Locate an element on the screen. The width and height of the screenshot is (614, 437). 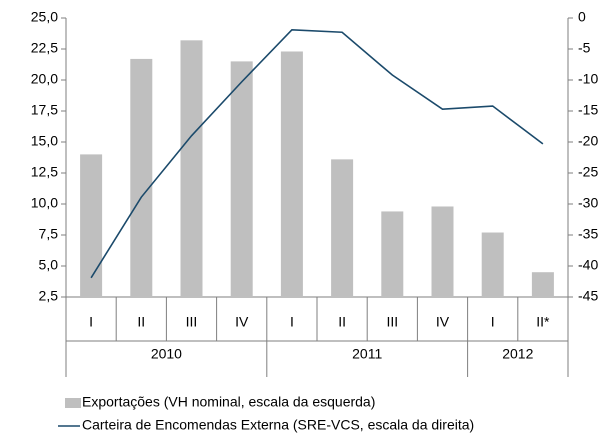
y-tick-label: 22,5 is located at coordinates (44, 48).